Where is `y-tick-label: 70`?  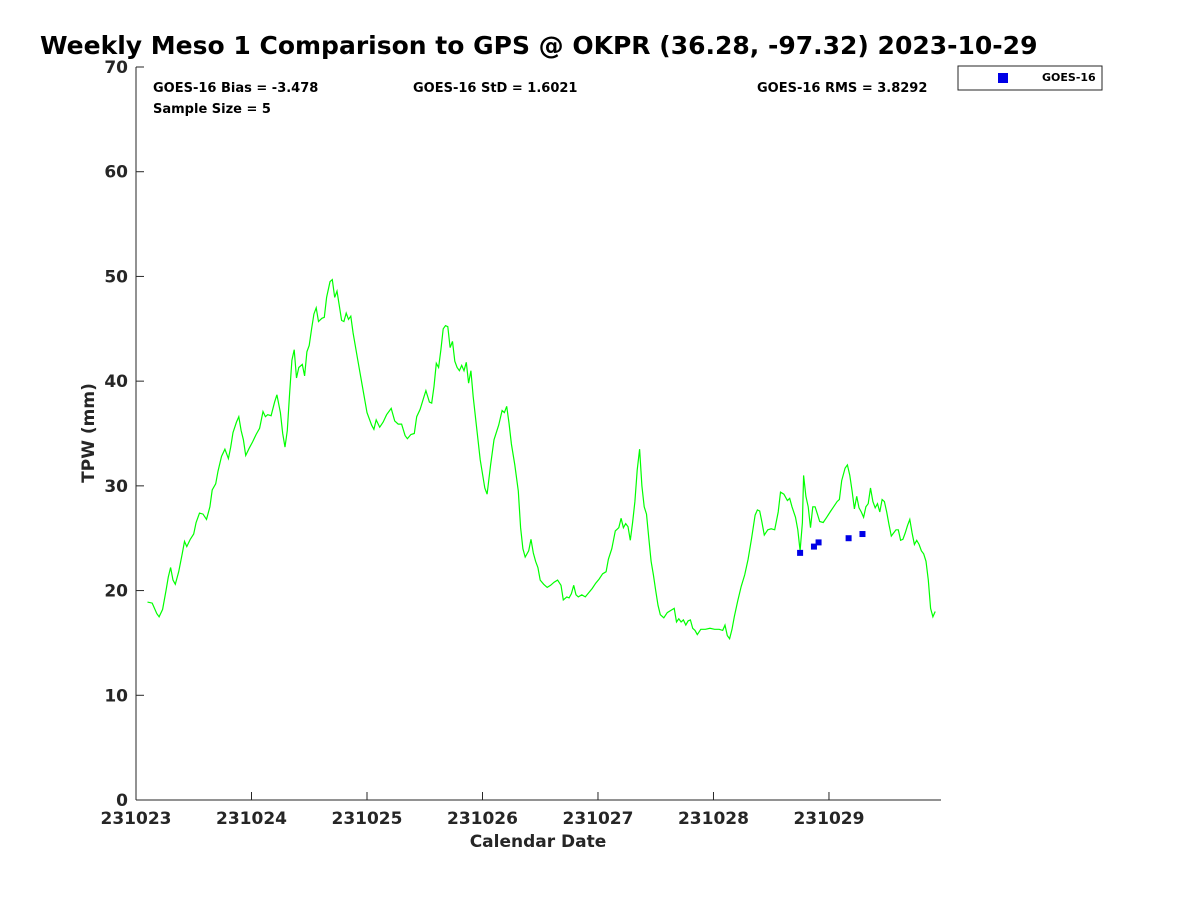 y-tick-label: 70 is located at coordinates (116, 68).